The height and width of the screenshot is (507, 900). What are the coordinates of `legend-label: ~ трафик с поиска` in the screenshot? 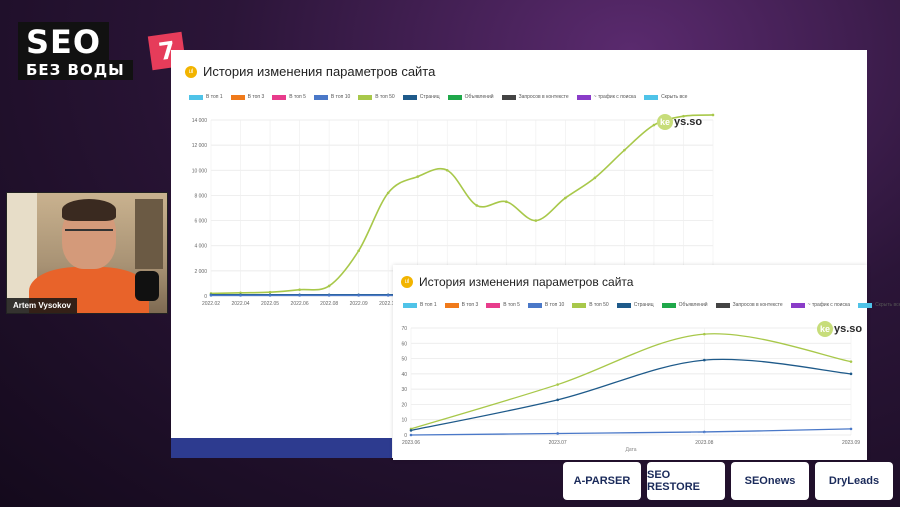 It's located at (829, 305).